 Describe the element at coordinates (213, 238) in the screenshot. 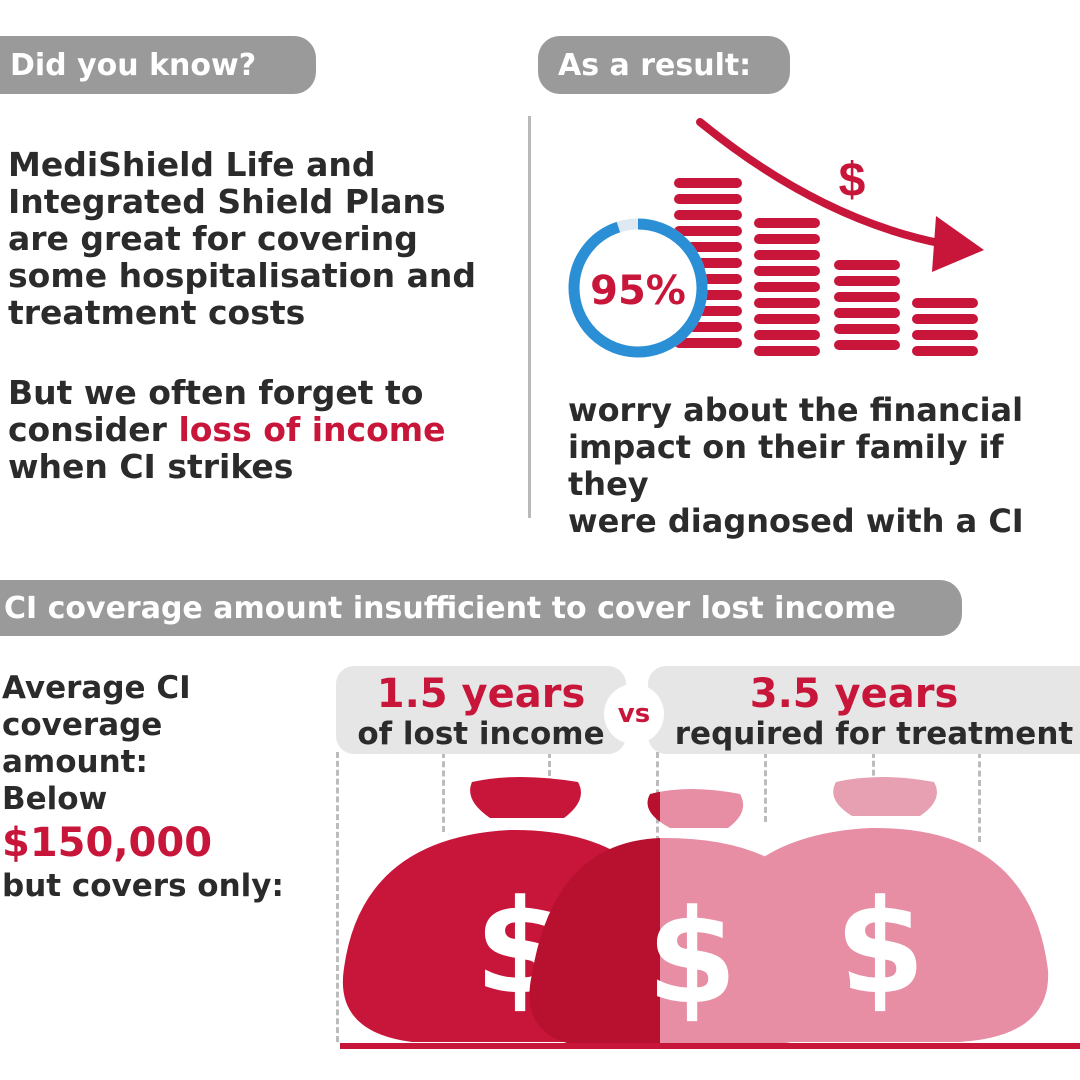

I see `intro-line: are great for covering` at that location.